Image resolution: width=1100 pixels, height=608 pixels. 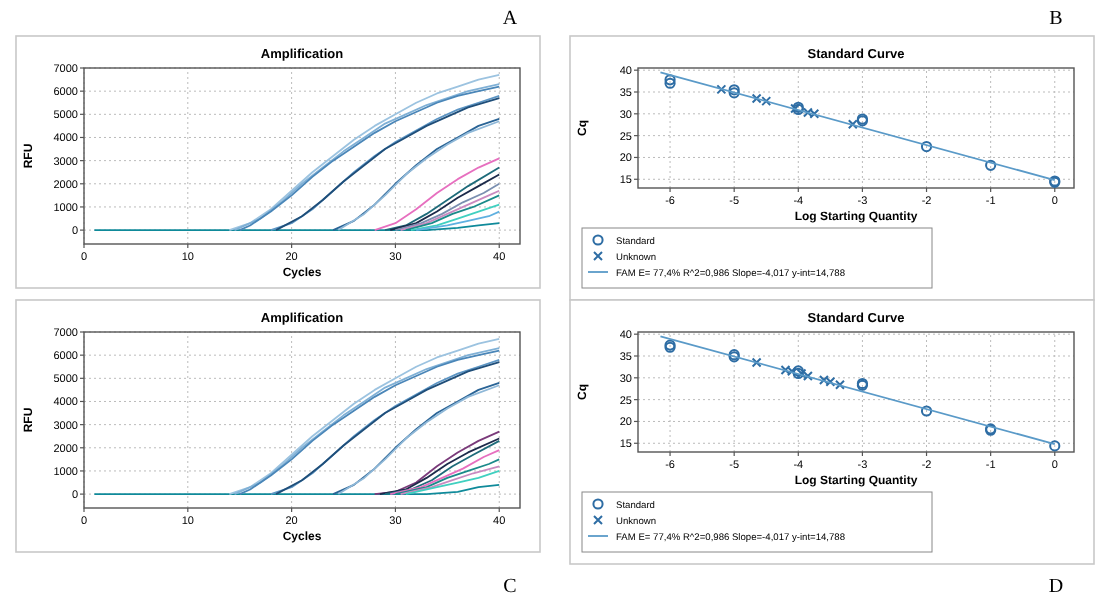 I want to click on text: B, so click(x=1056, y=19).